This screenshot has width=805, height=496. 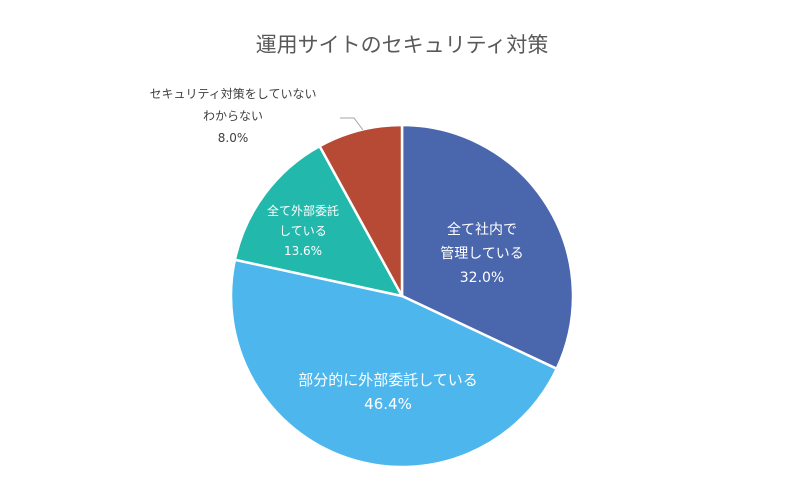 What do you see at coordinates (402, 45) in the screenshot?
I see `chart-title: 運用サイトのセキュリティ対策` at bounding box center [402, 45].